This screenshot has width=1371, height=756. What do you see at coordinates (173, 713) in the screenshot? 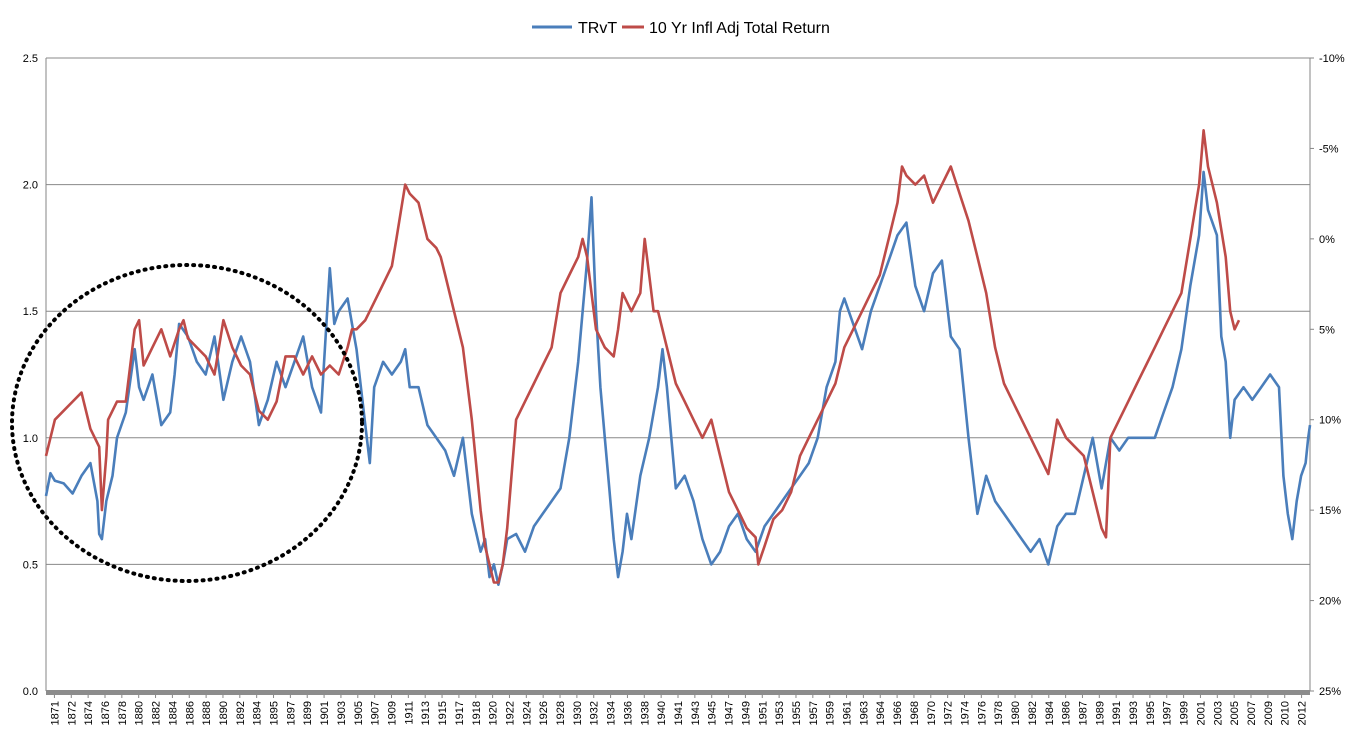
I see `x-tick-label: 1884` at bounding box center [173, 713].